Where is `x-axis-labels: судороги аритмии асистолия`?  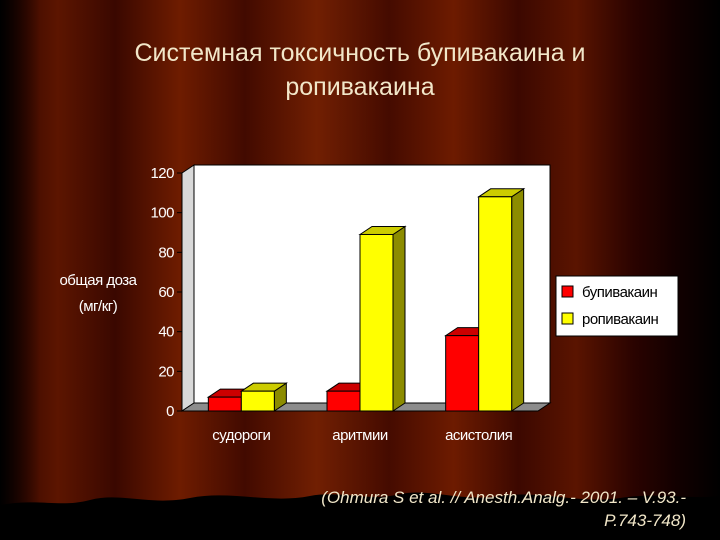
x-axis-labels: судороги аритмии асистолия is located at coordinates (362, 435).